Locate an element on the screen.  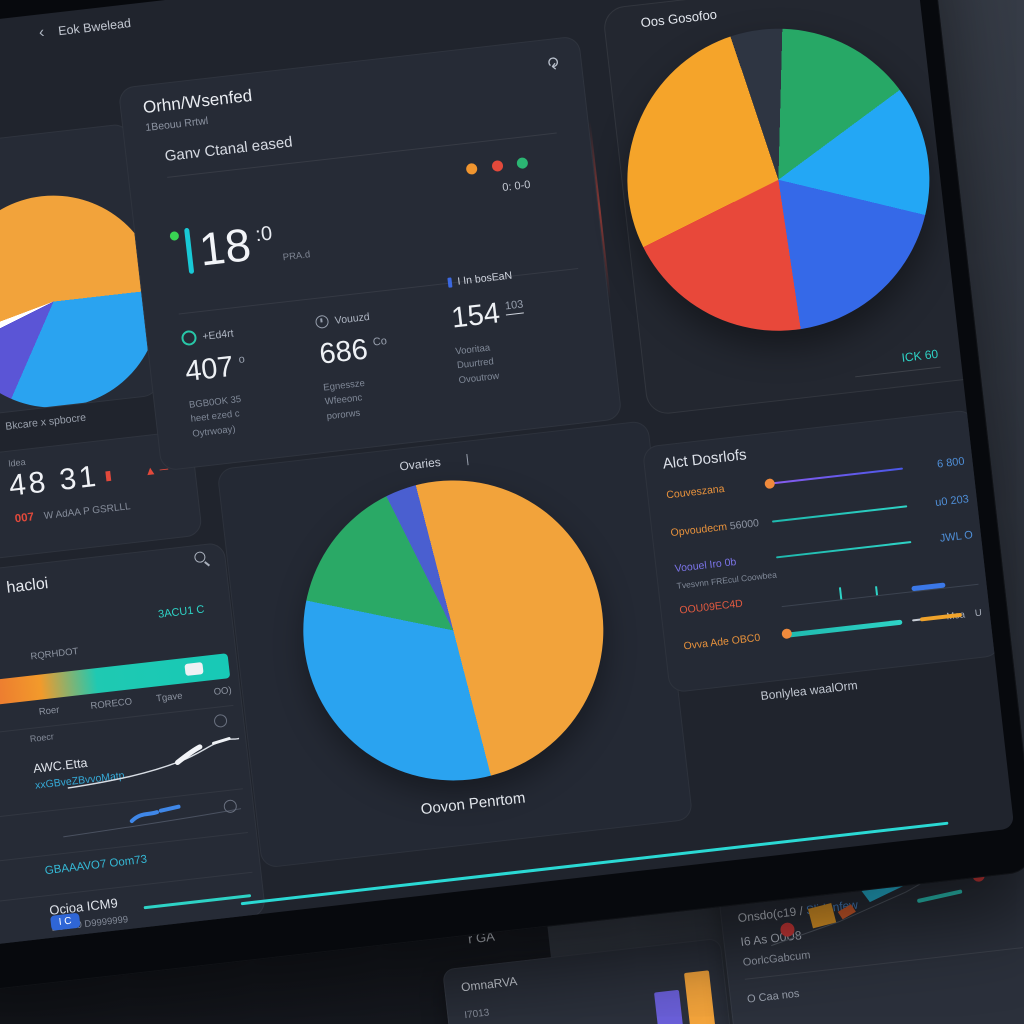
stat-label-text: +Ed4rt is located at coordinates (218, 334).